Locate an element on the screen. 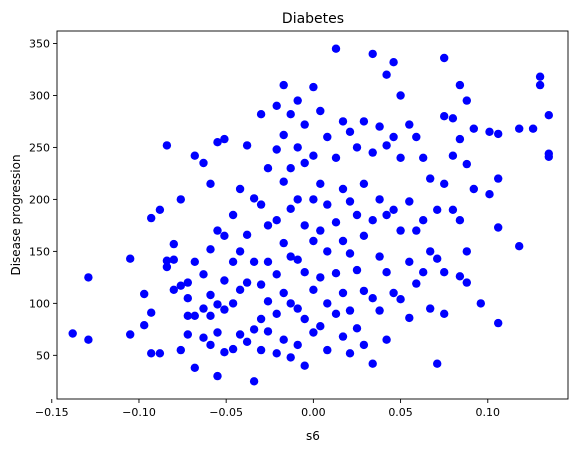 Image resolution: width=571 pixels, height=455 pixels. y-tick-label: 350 is located at coordinates (39, 43).